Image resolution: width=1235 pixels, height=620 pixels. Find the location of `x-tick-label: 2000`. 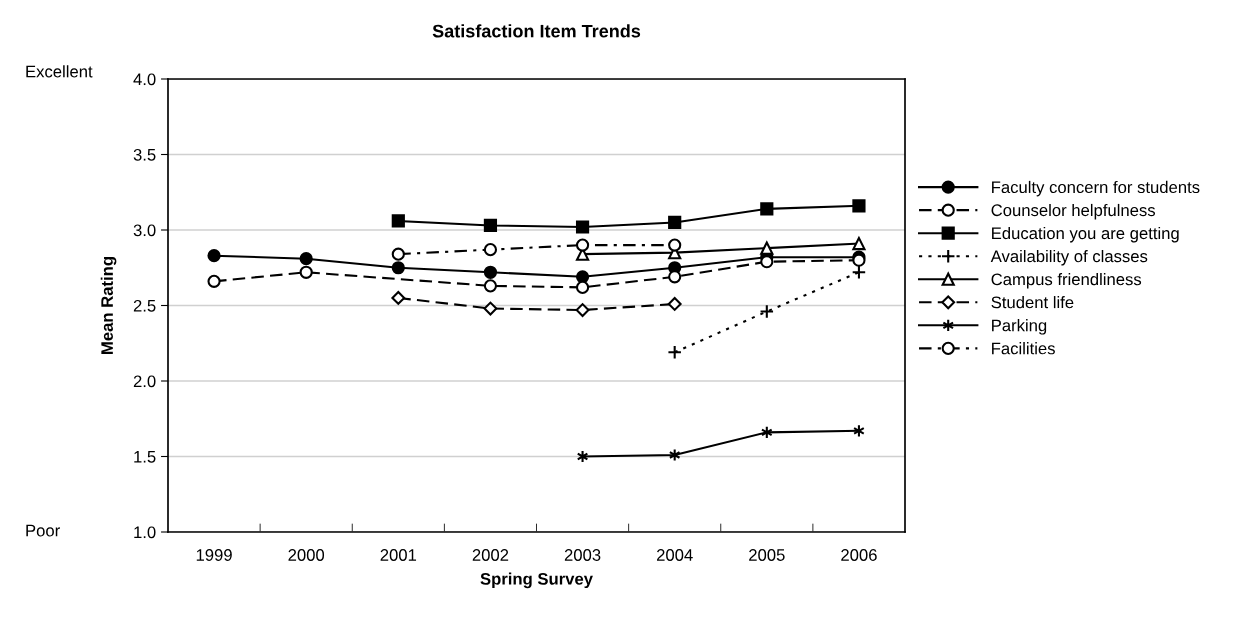

x-tick-label: 2000 is located at coordinates (306, 555).